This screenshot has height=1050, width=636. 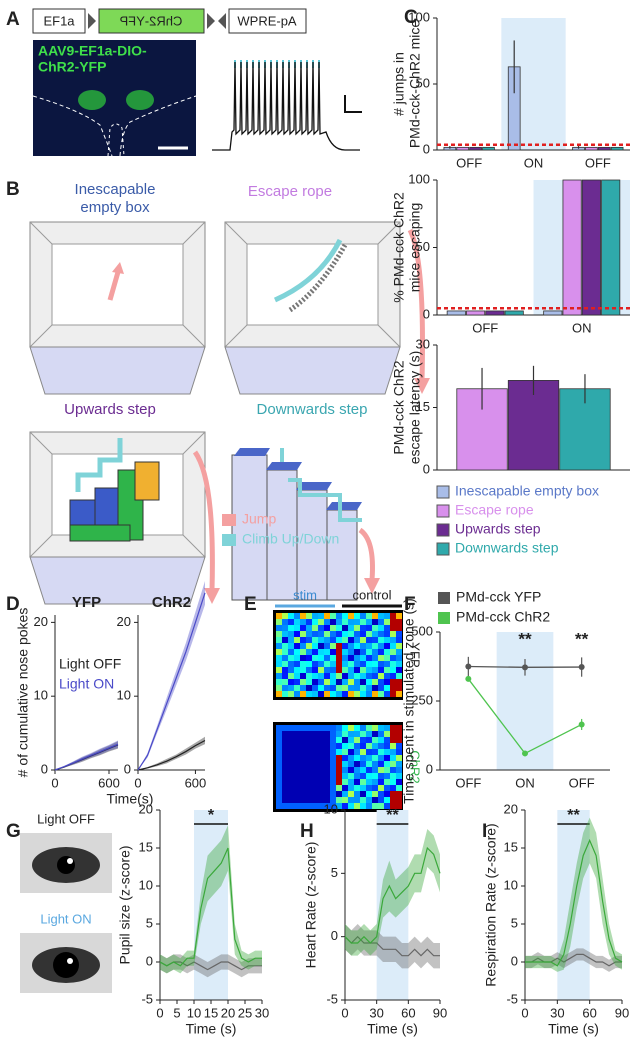 I want to click on y-tick-label: 20, so click(x=41, y=621).